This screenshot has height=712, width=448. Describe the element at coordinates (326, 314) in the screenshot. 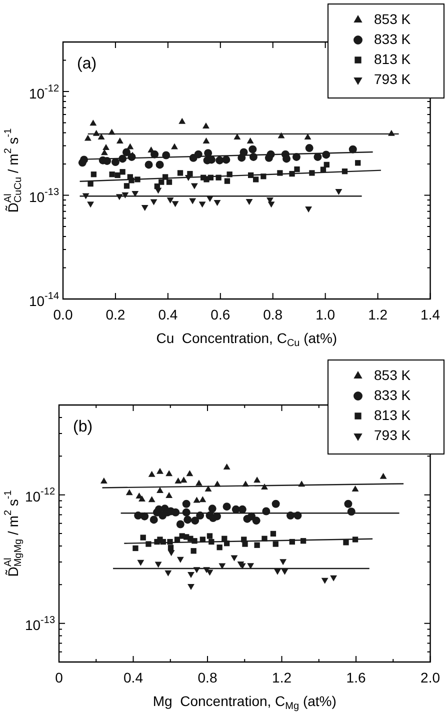

I see `x-tick-label: 1.0` at that location.